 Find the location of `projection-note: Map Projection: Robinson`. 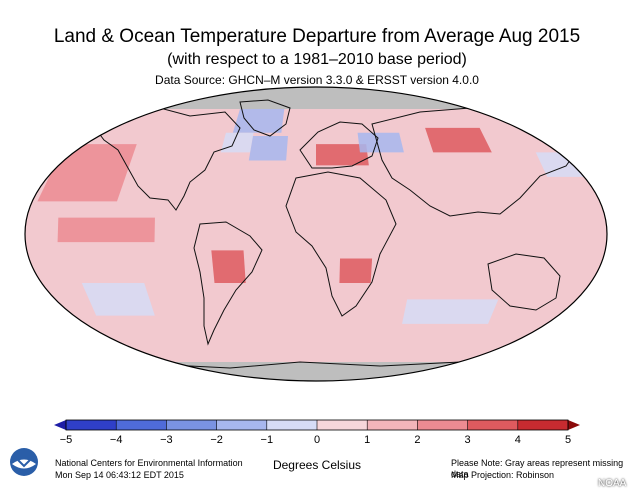

projection-note: Map Projection: Robinson is located at coordinates (503, 475).